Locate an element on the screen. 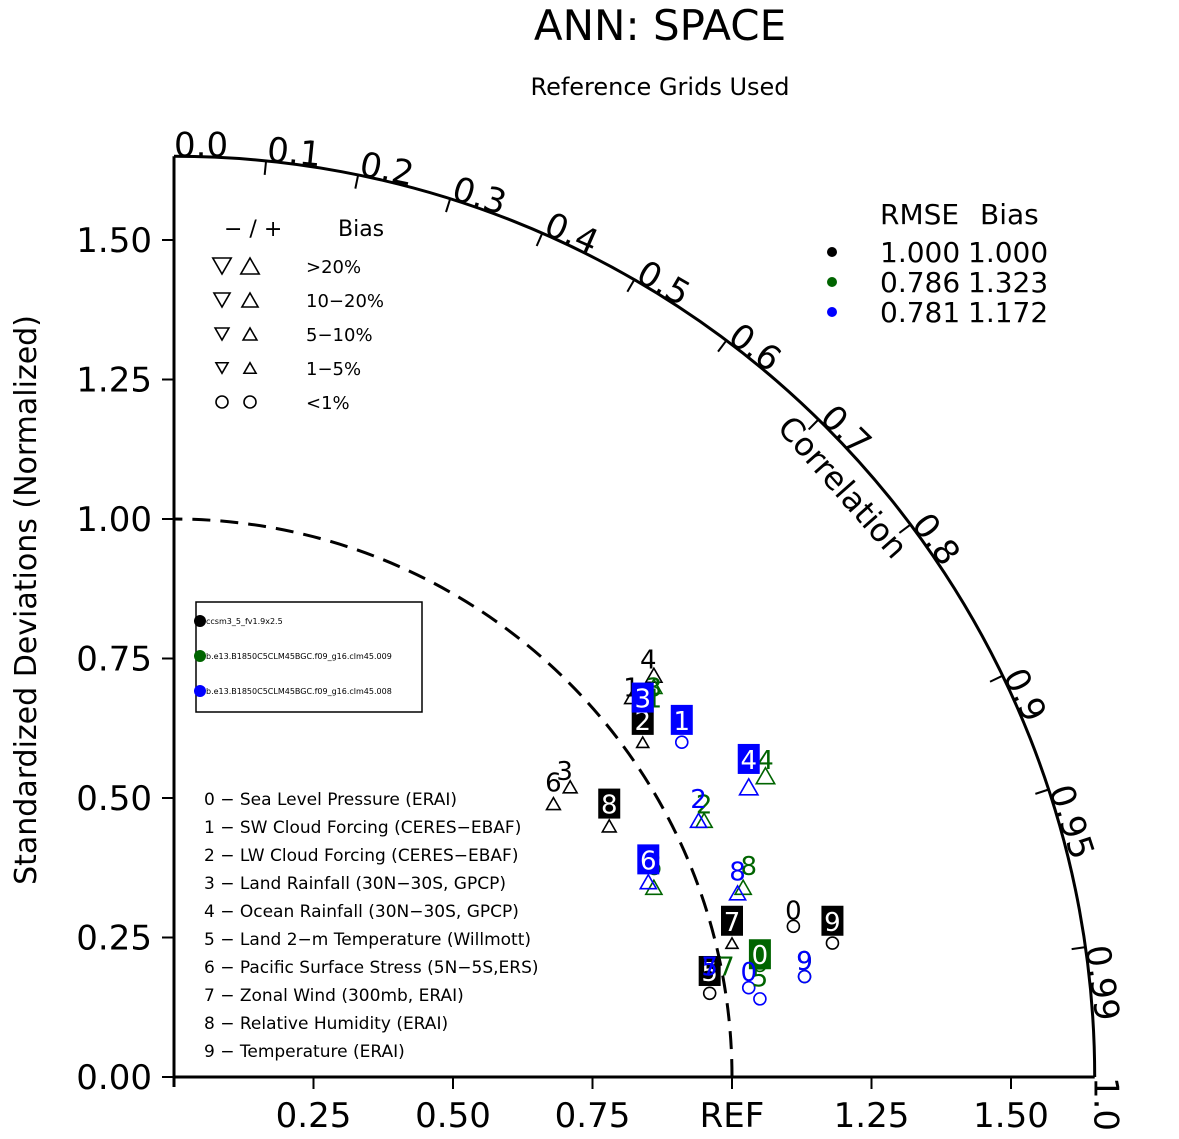 The image size is (1179, 1139). variable-legend-item: 5 − Land 2−m Temperature (Willmott) is located at coordinates (367, 940).